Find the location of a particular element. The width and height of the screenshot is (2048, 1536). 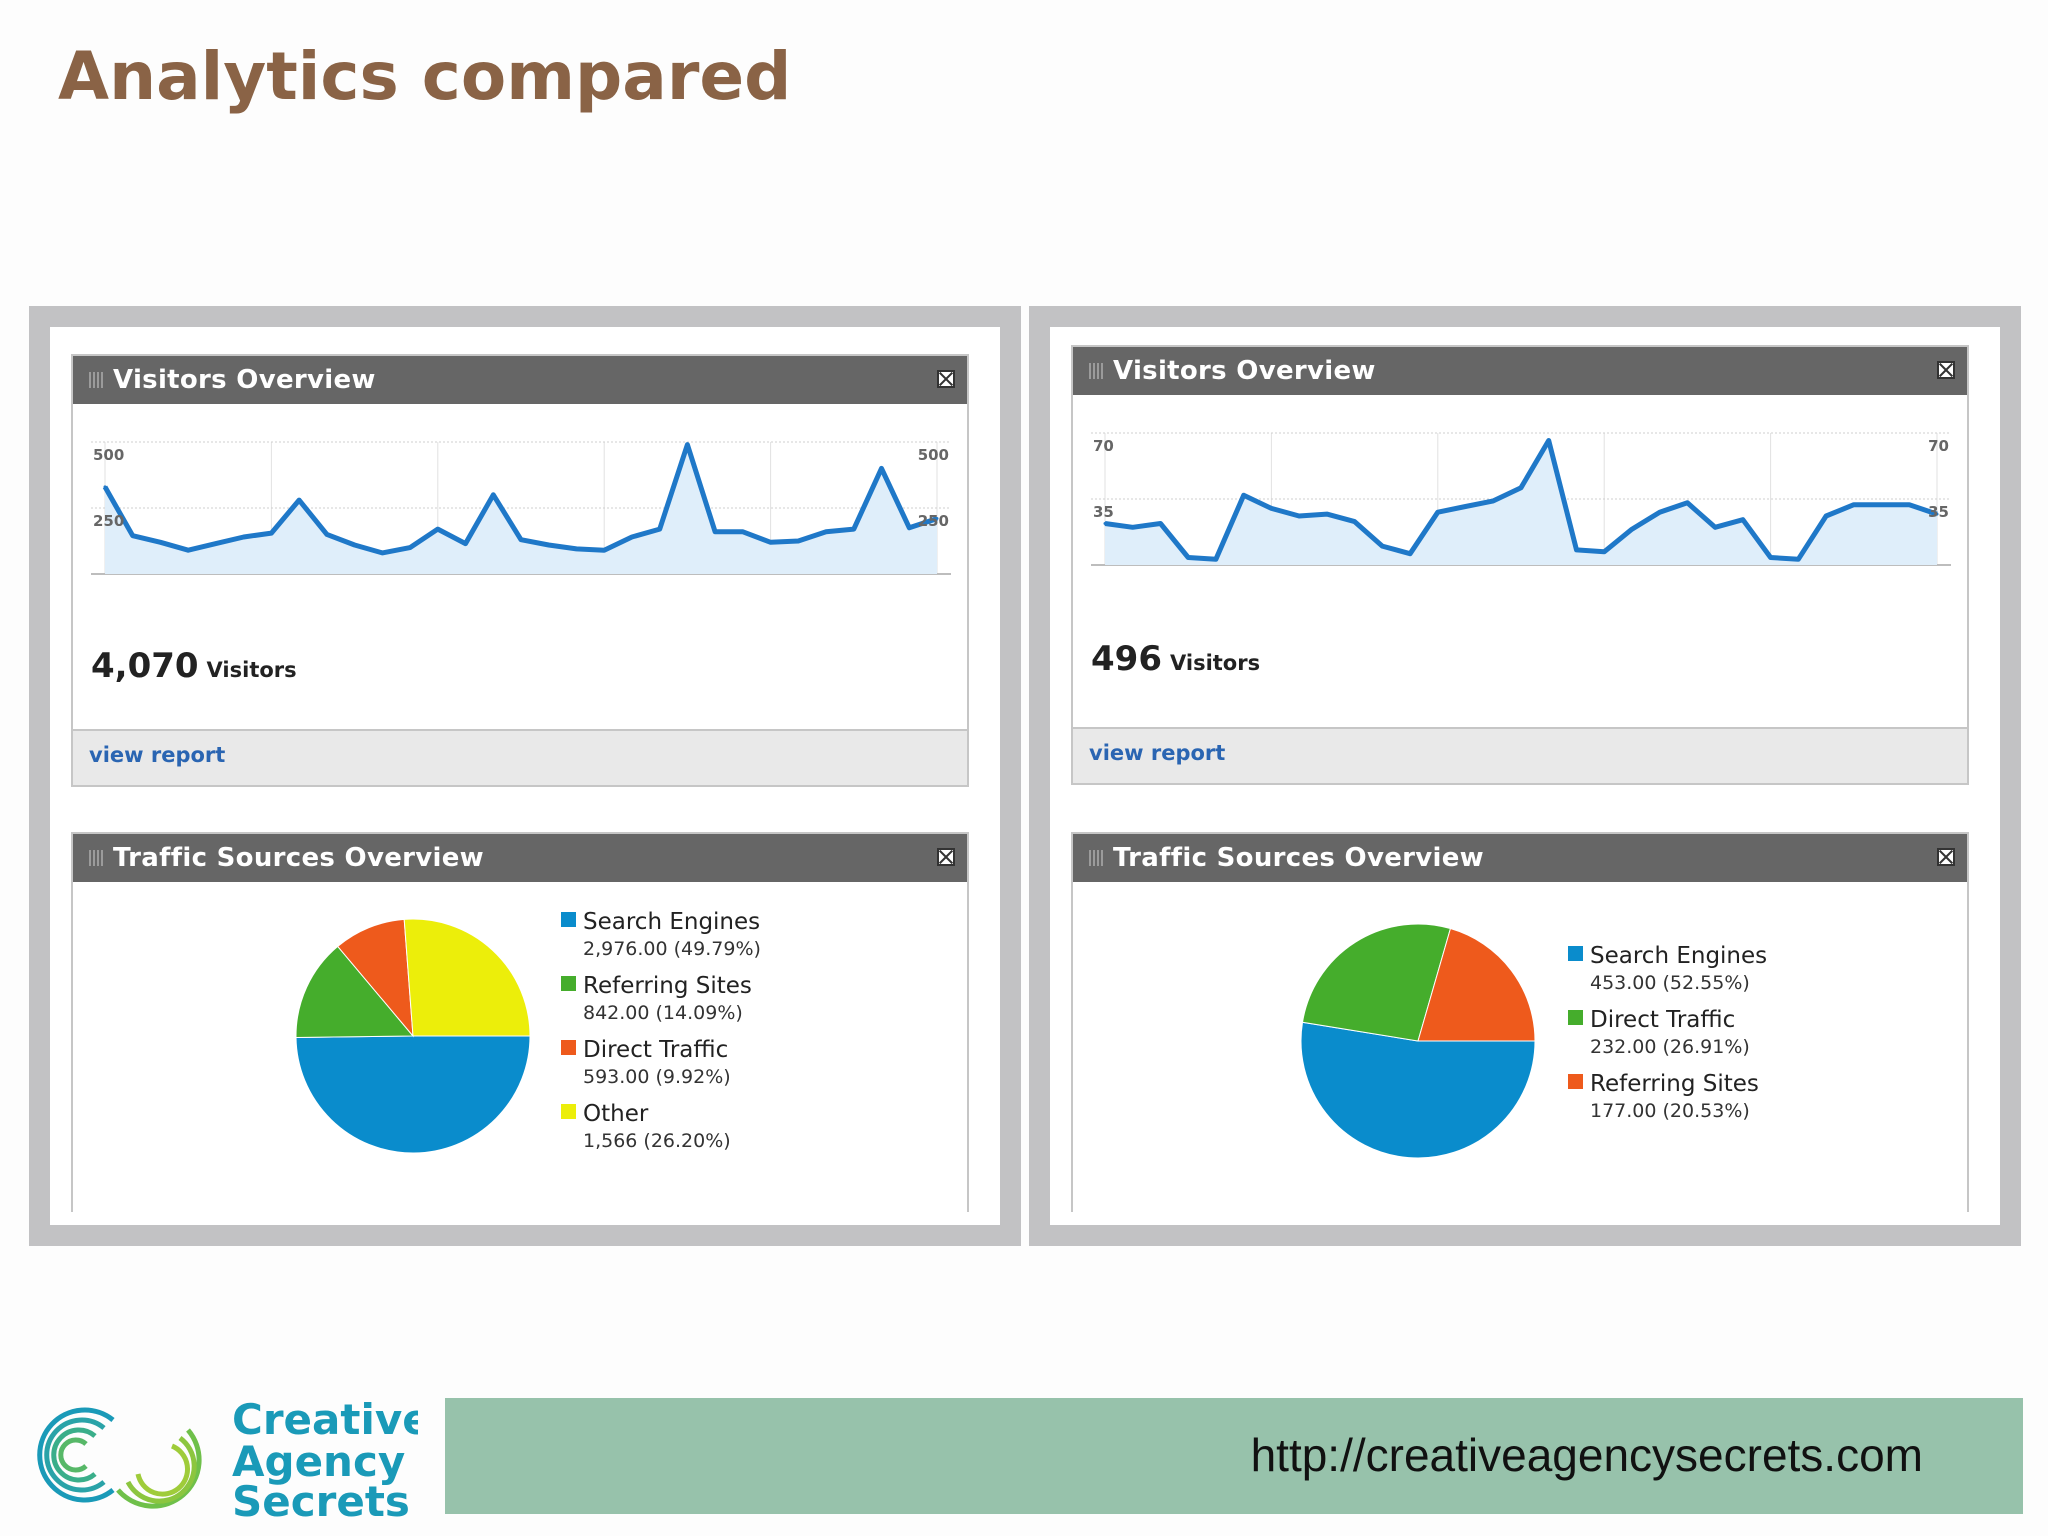

legend-item: Referring Sites 177.00 (20.53%) is located at coordinates (1667, 1097).